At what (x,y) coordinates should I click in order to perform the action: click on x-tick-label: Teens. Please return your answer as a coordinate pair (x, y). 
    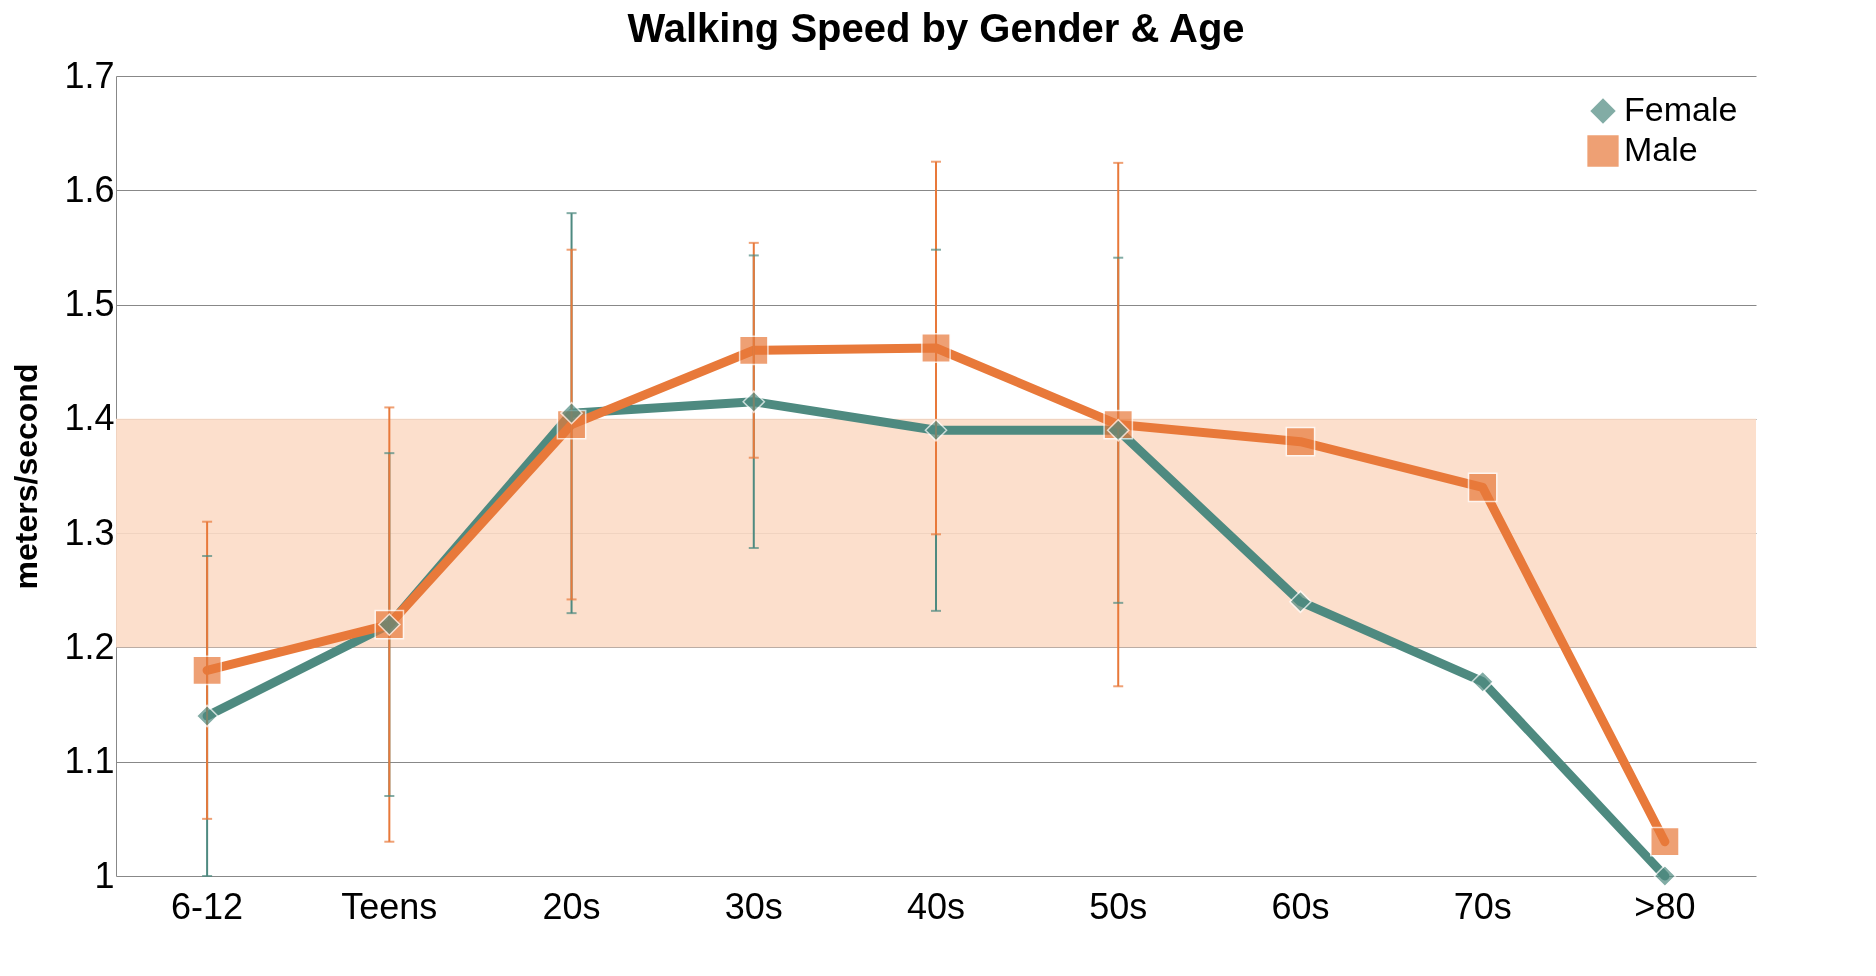
    Looking at the image, I should click on (389, 906).